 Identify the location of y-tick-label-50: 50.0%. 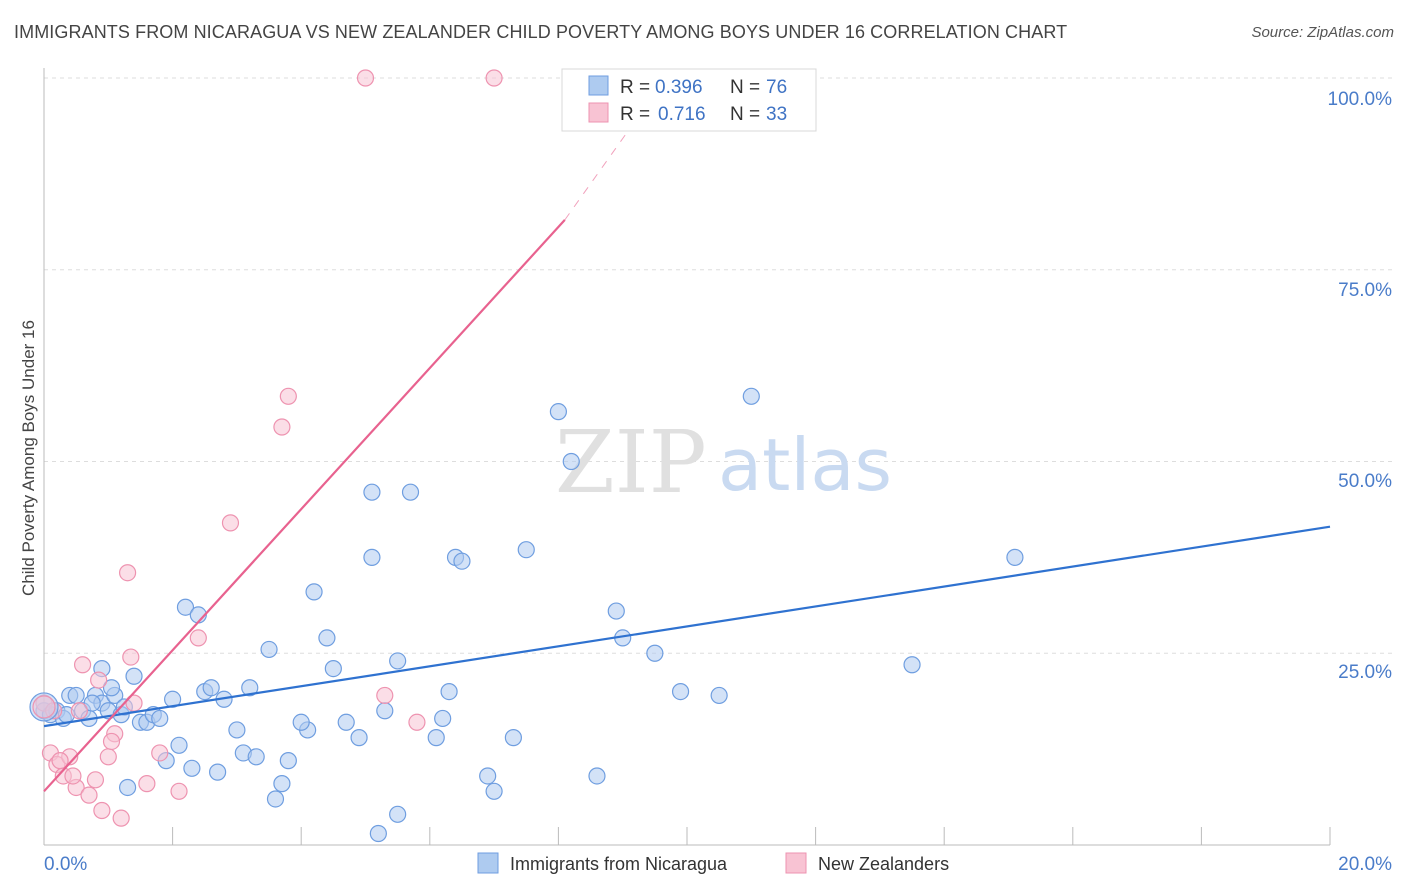
(1365, 481).